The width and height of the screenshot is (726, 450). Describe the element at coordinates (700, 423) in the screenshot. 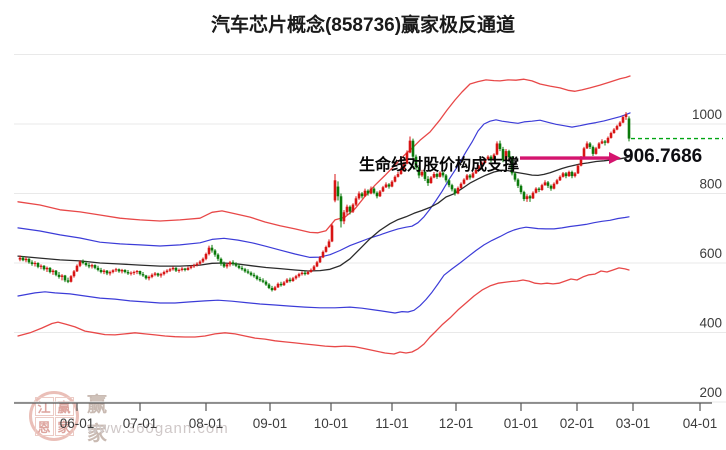

I see `x-tick-label: 04-01` at that location.